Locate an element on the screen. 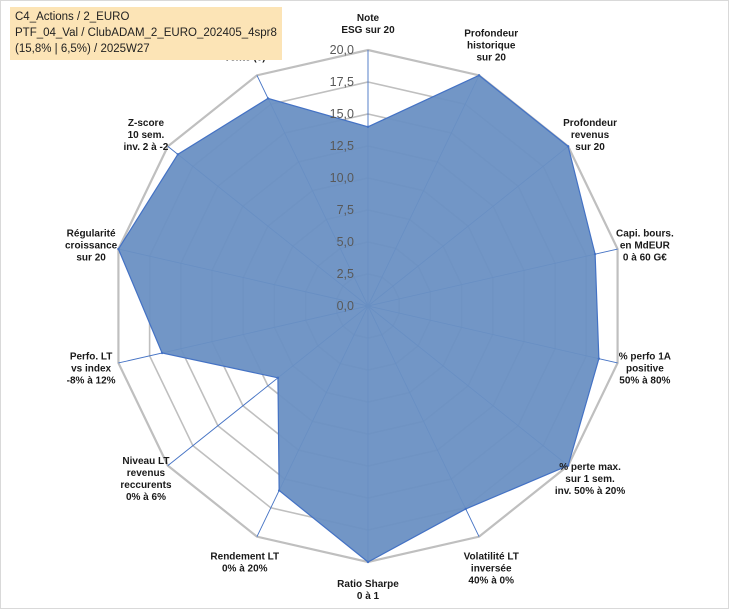 The image size is (729, 609). title-line-3: (15,8% | 6,5%) / 2025W27 is located at coordinates (82, 49).